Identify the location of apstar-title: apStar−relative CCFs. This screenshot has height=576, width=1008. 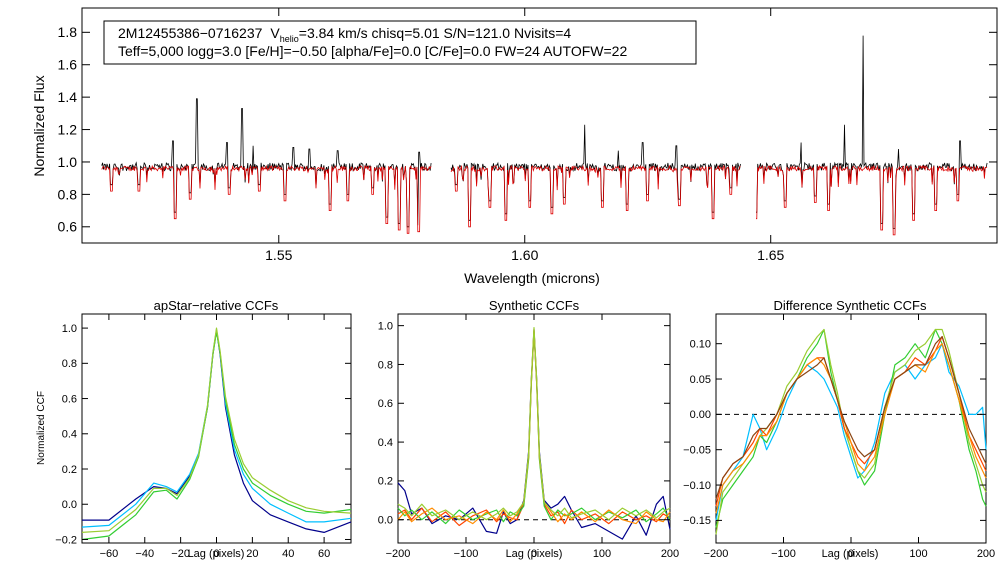
(216, 305).